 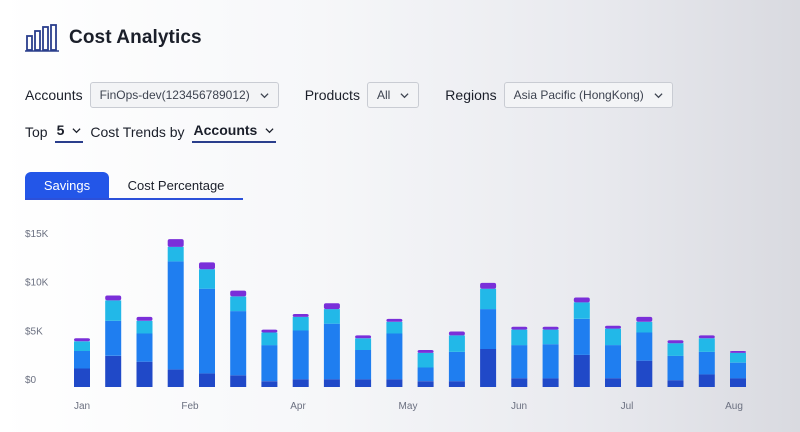 I want to click on accounts-select: FinOps-dev(123456789012), so click(x=184, y=95).